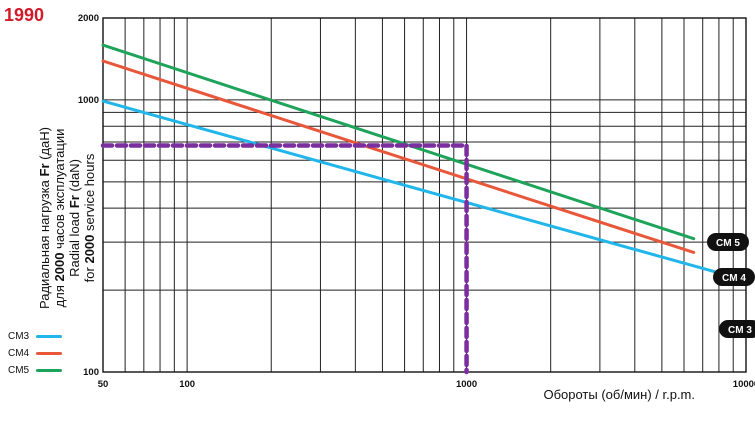 This screenshot has width=755, height=432. Describe the element at coordinates (35, 336) in the screenshot. I see `legend-item-cm3: CM3` at that location.